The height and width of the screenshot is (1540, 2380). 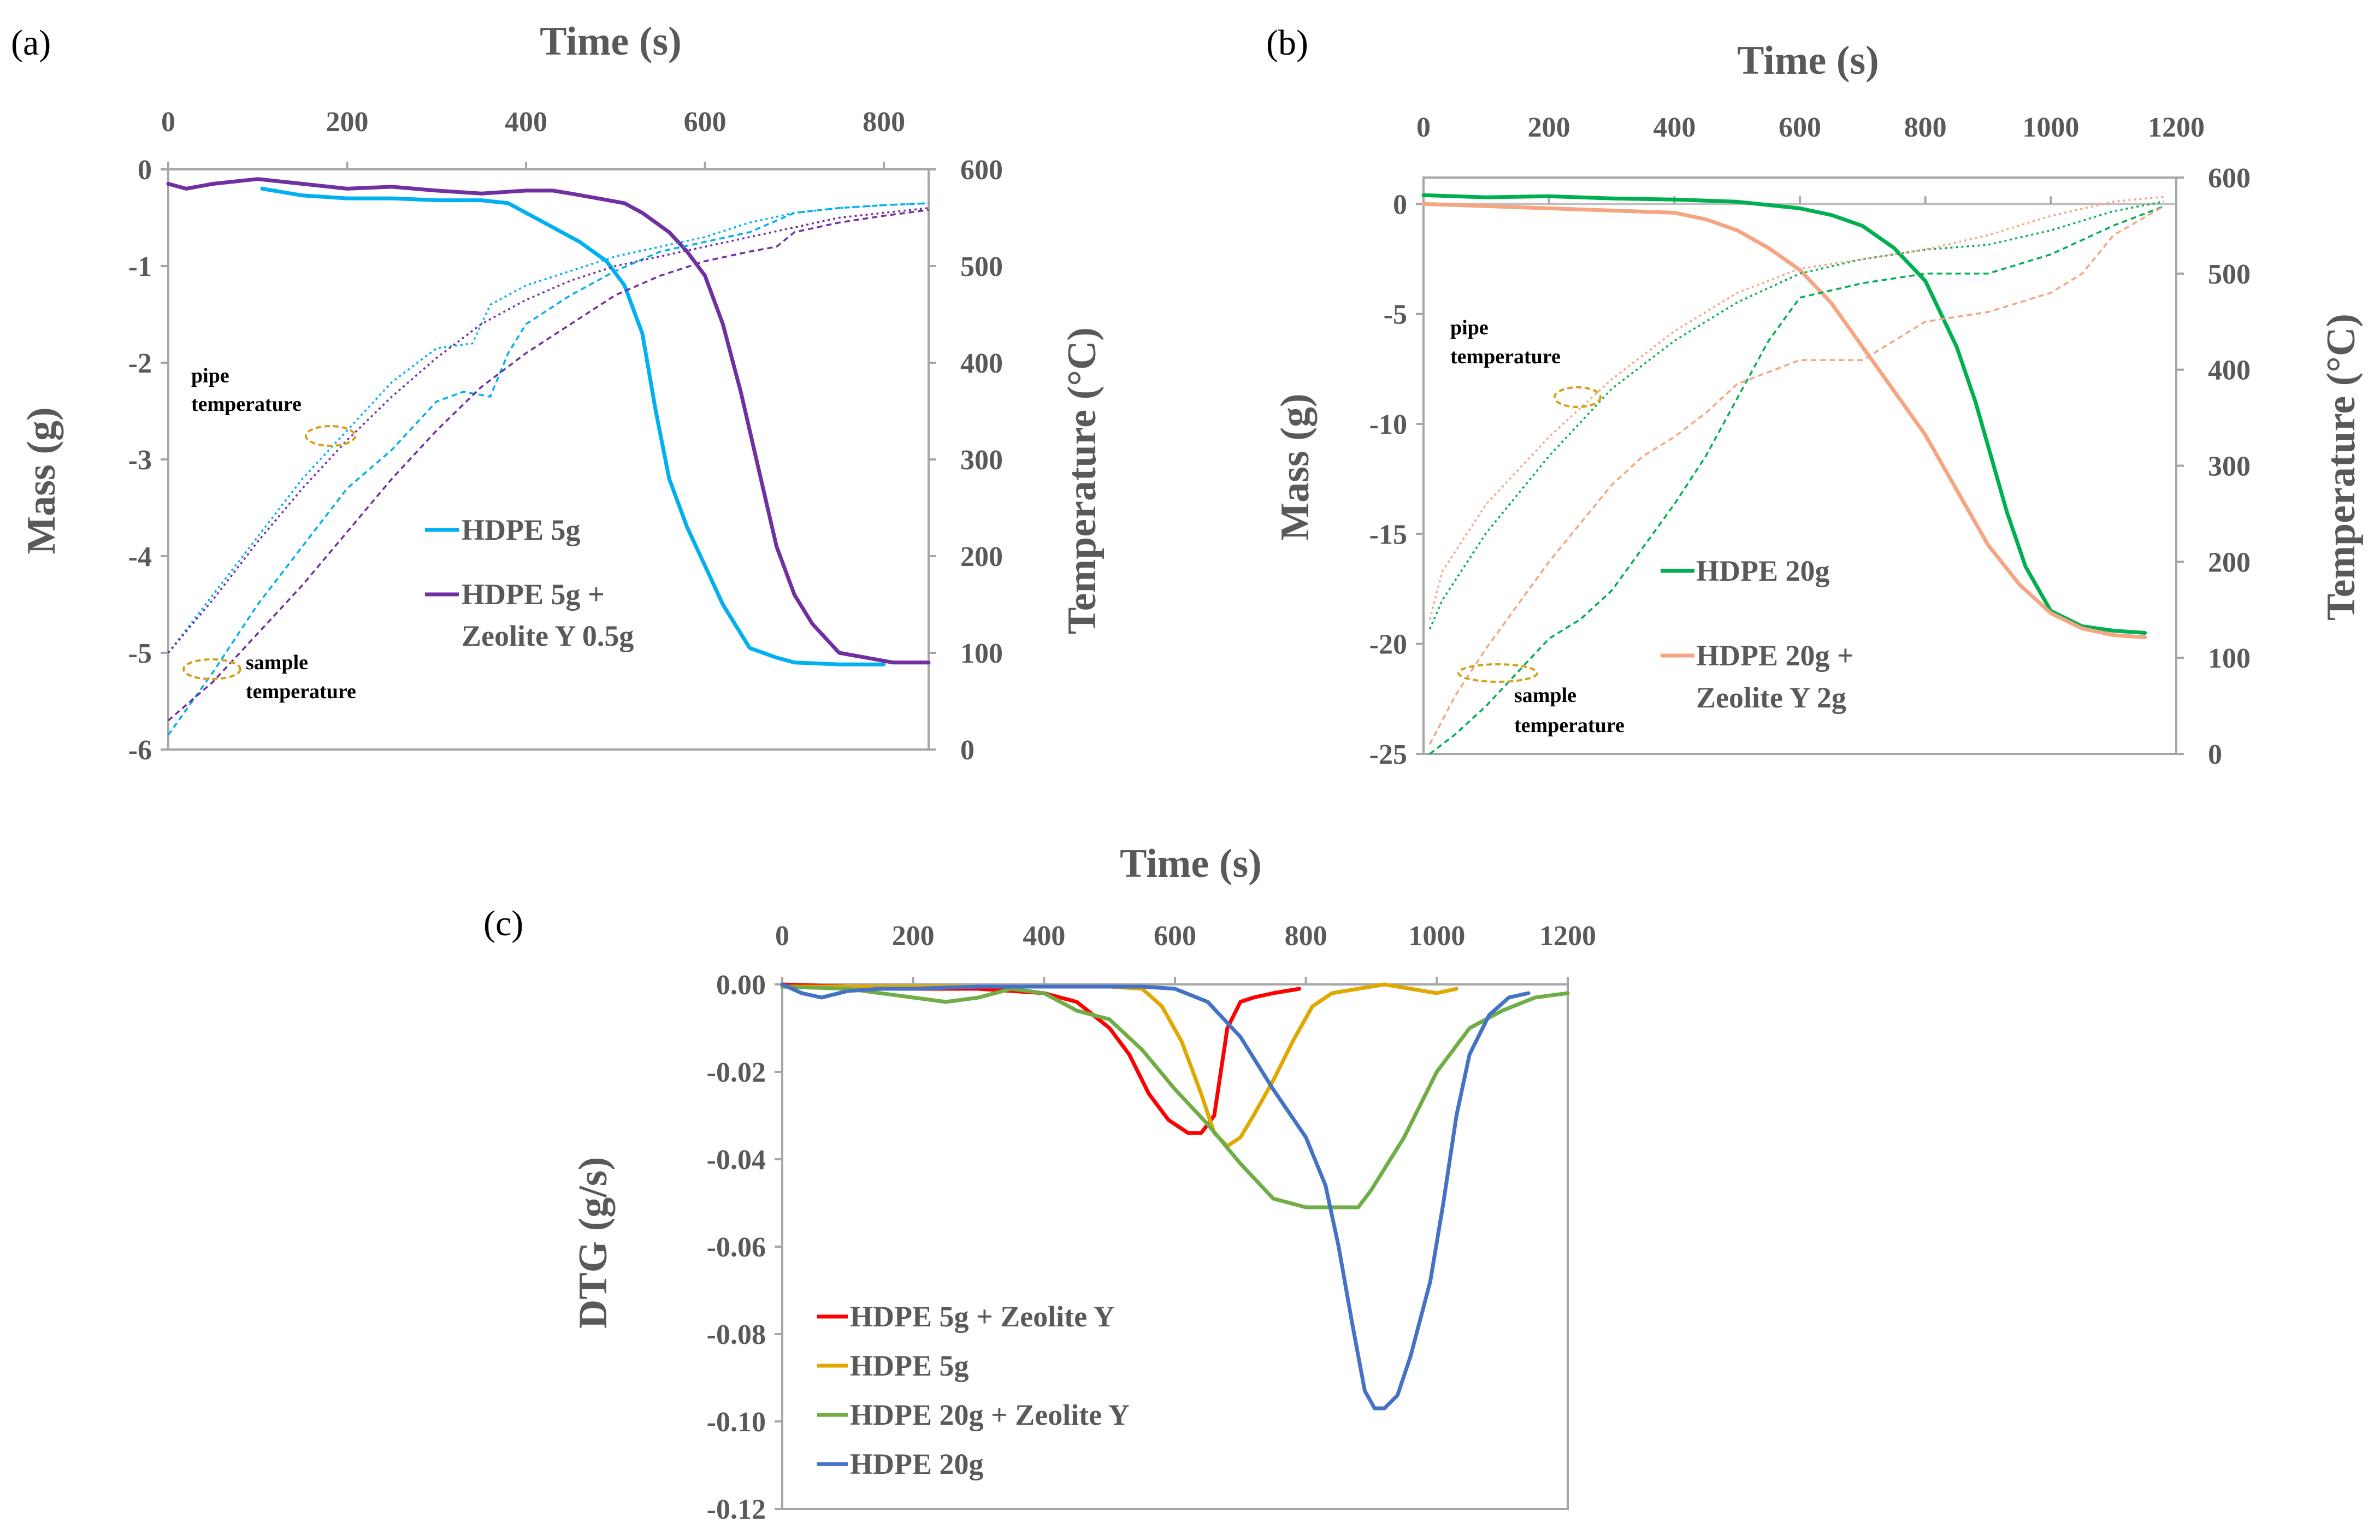 I want to click on panel-c-y-axis-title: DTG (g/s), so click(x=593, y=1243).